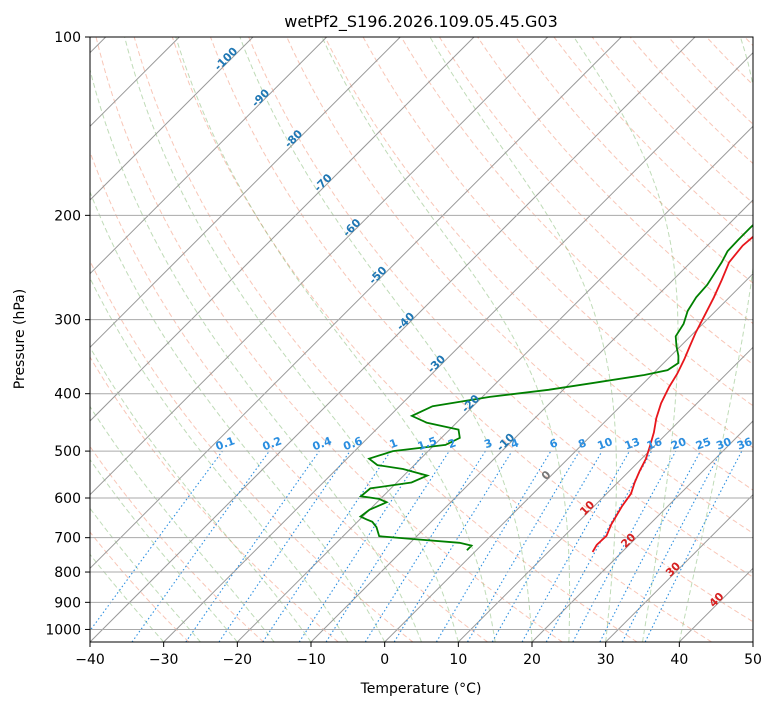 This screenshot has height=708, width=775. What do you see at coordinates (606, 660) in the screenshot?
I see `x-tick-label: 30` at bounding box center [606, 660].